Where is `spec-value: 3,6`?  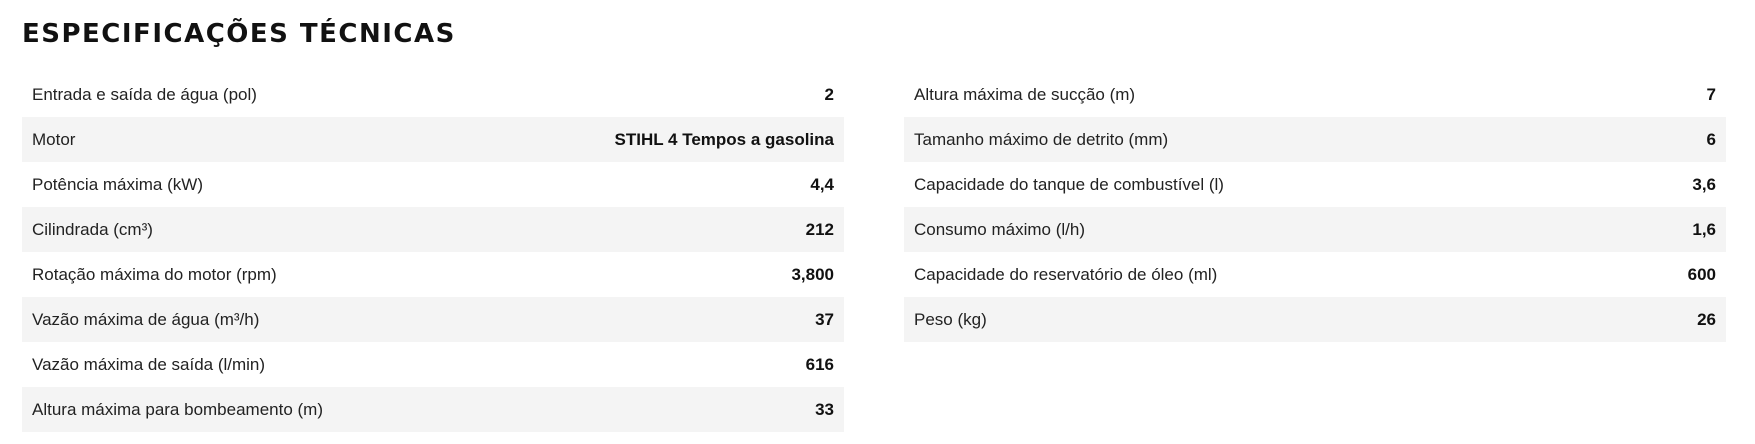
spec-value: 3,6 is located at coordinates (1704, 184).